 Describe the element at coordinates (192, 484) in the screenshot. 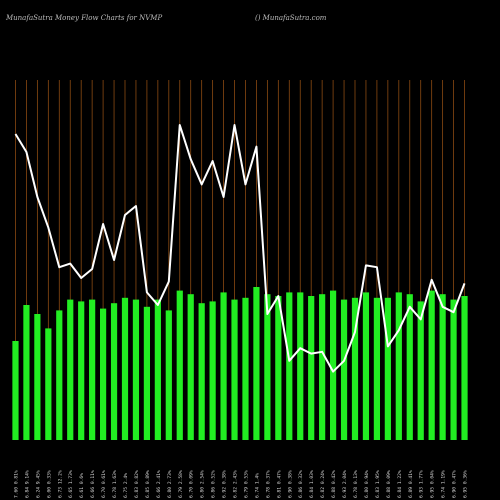

I see `x-tick-label: 6.70 0.09%` at that location.